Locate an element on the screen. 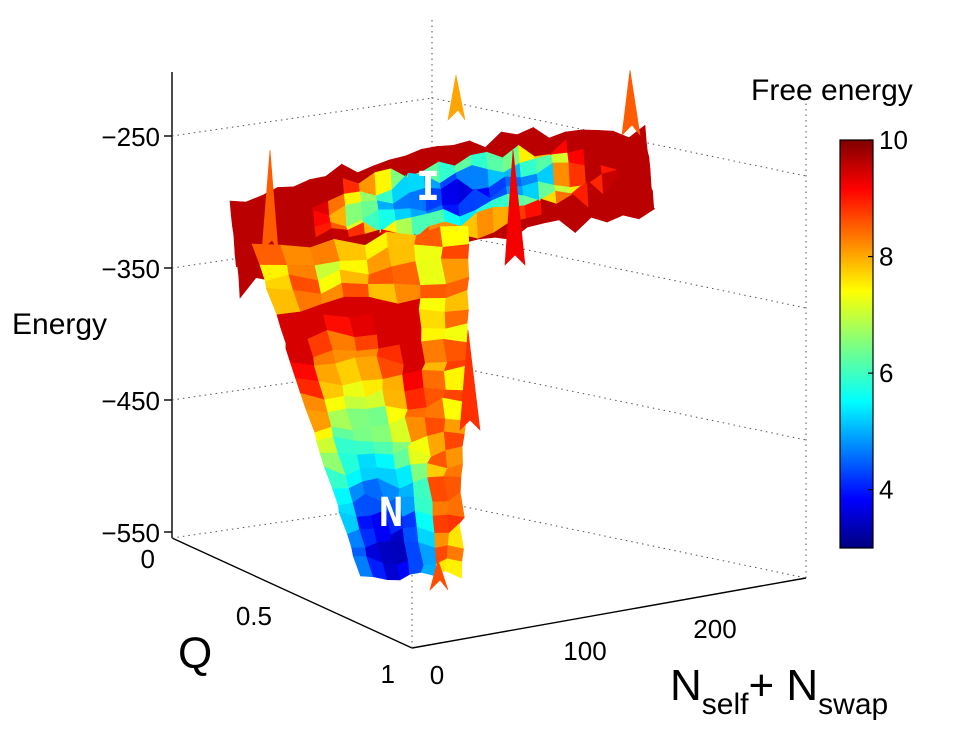 Image resolution: width=973 pixels, height=730 pixels. q-axis-line is located at coordinates (292, 593).